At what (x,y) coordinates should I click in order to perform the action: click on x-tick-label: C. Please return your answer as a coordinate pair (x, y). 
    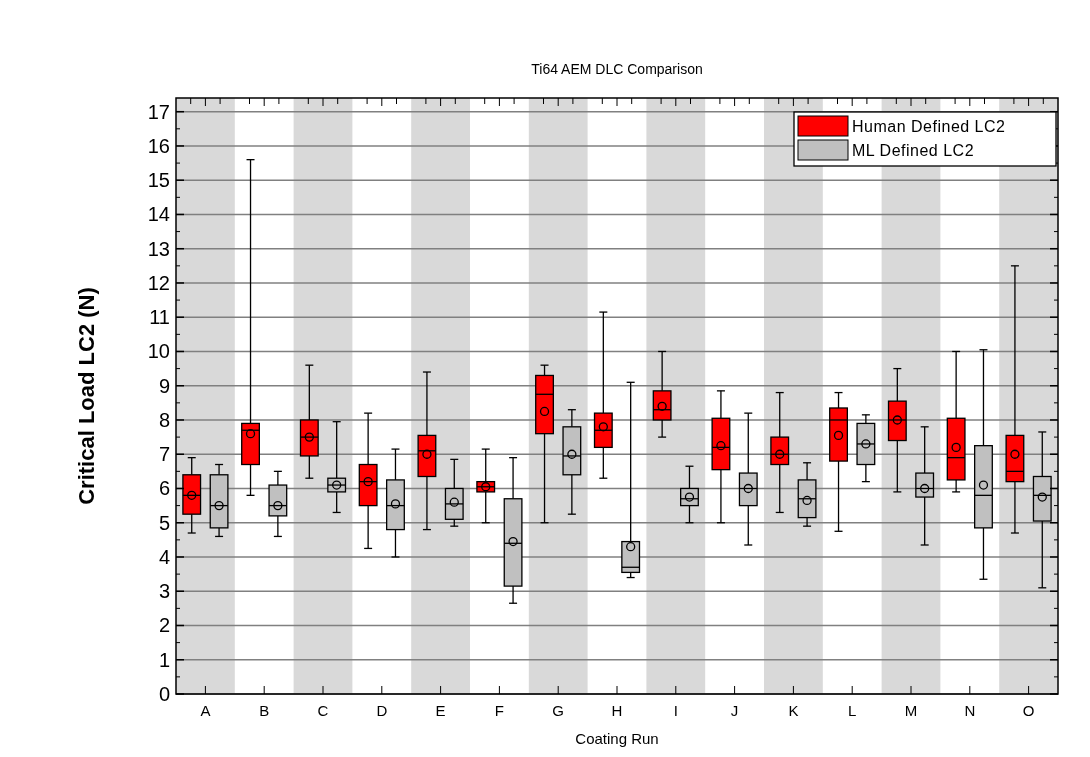
    Looking at the image, I should click on (323, 710).